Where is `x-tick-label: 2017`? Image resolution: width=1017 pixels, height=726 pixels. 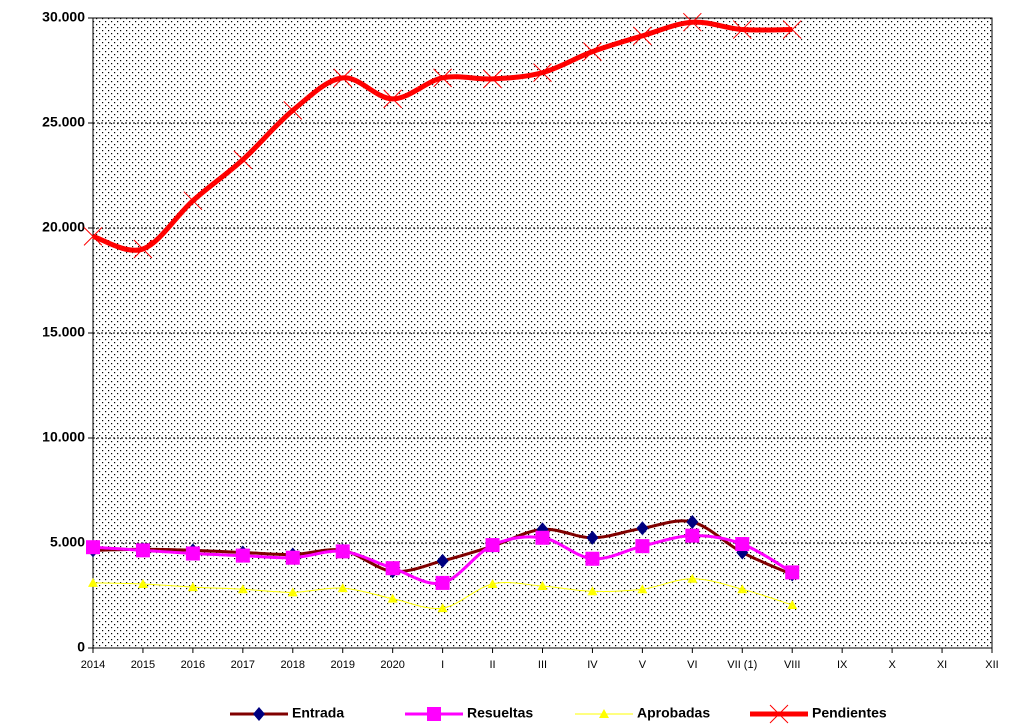 x-tick-label: 2017 is located at coordinates (243, 665).